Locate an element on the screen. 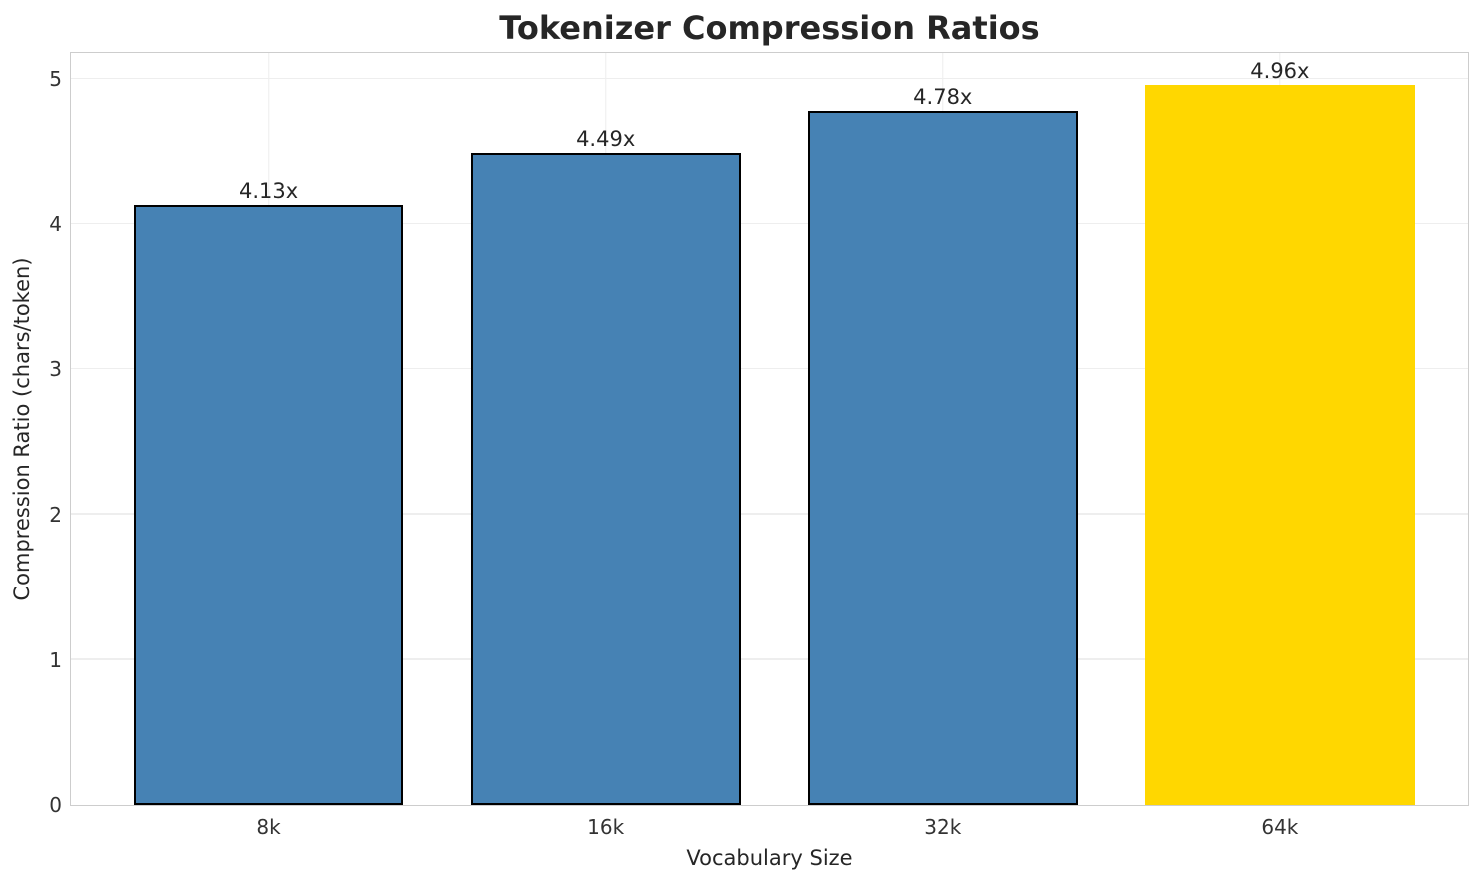 Image resolution: width=1483 pixels, height=885 pixels. bar-value-label: 4.78x is located at coordinates (943, 97).